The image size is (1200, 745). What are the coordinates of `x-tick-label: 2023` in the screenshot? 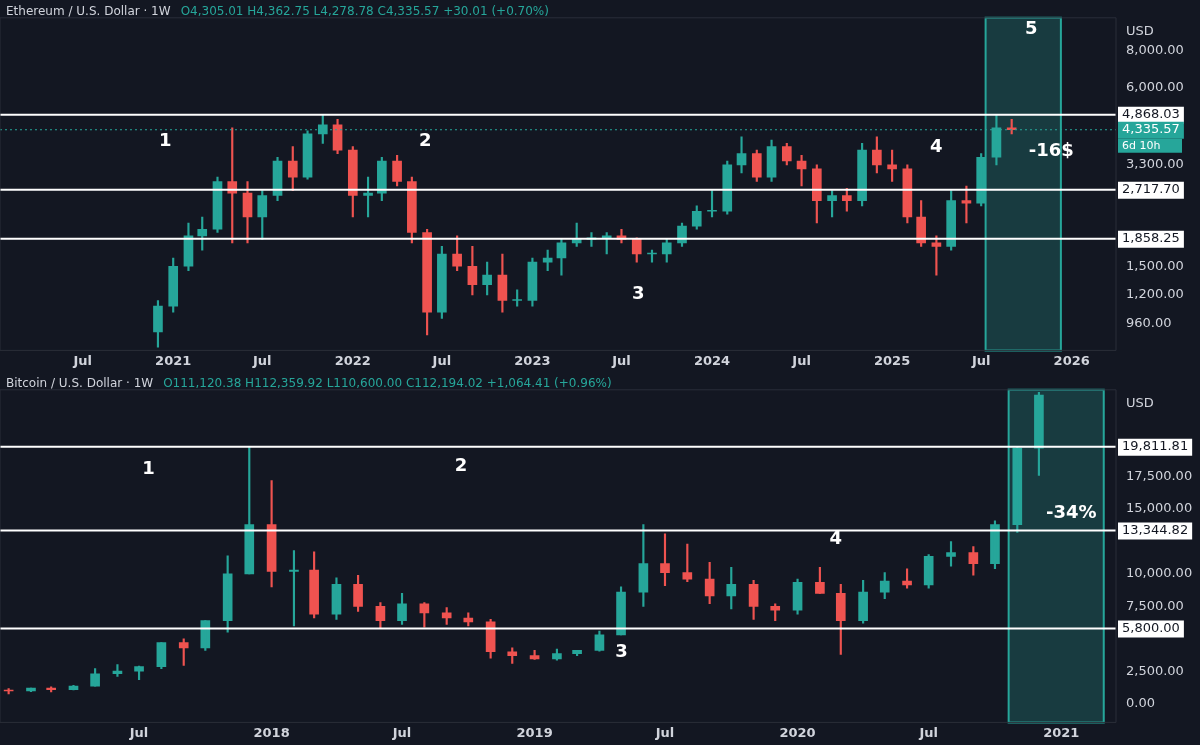 It's located at (532, 360).